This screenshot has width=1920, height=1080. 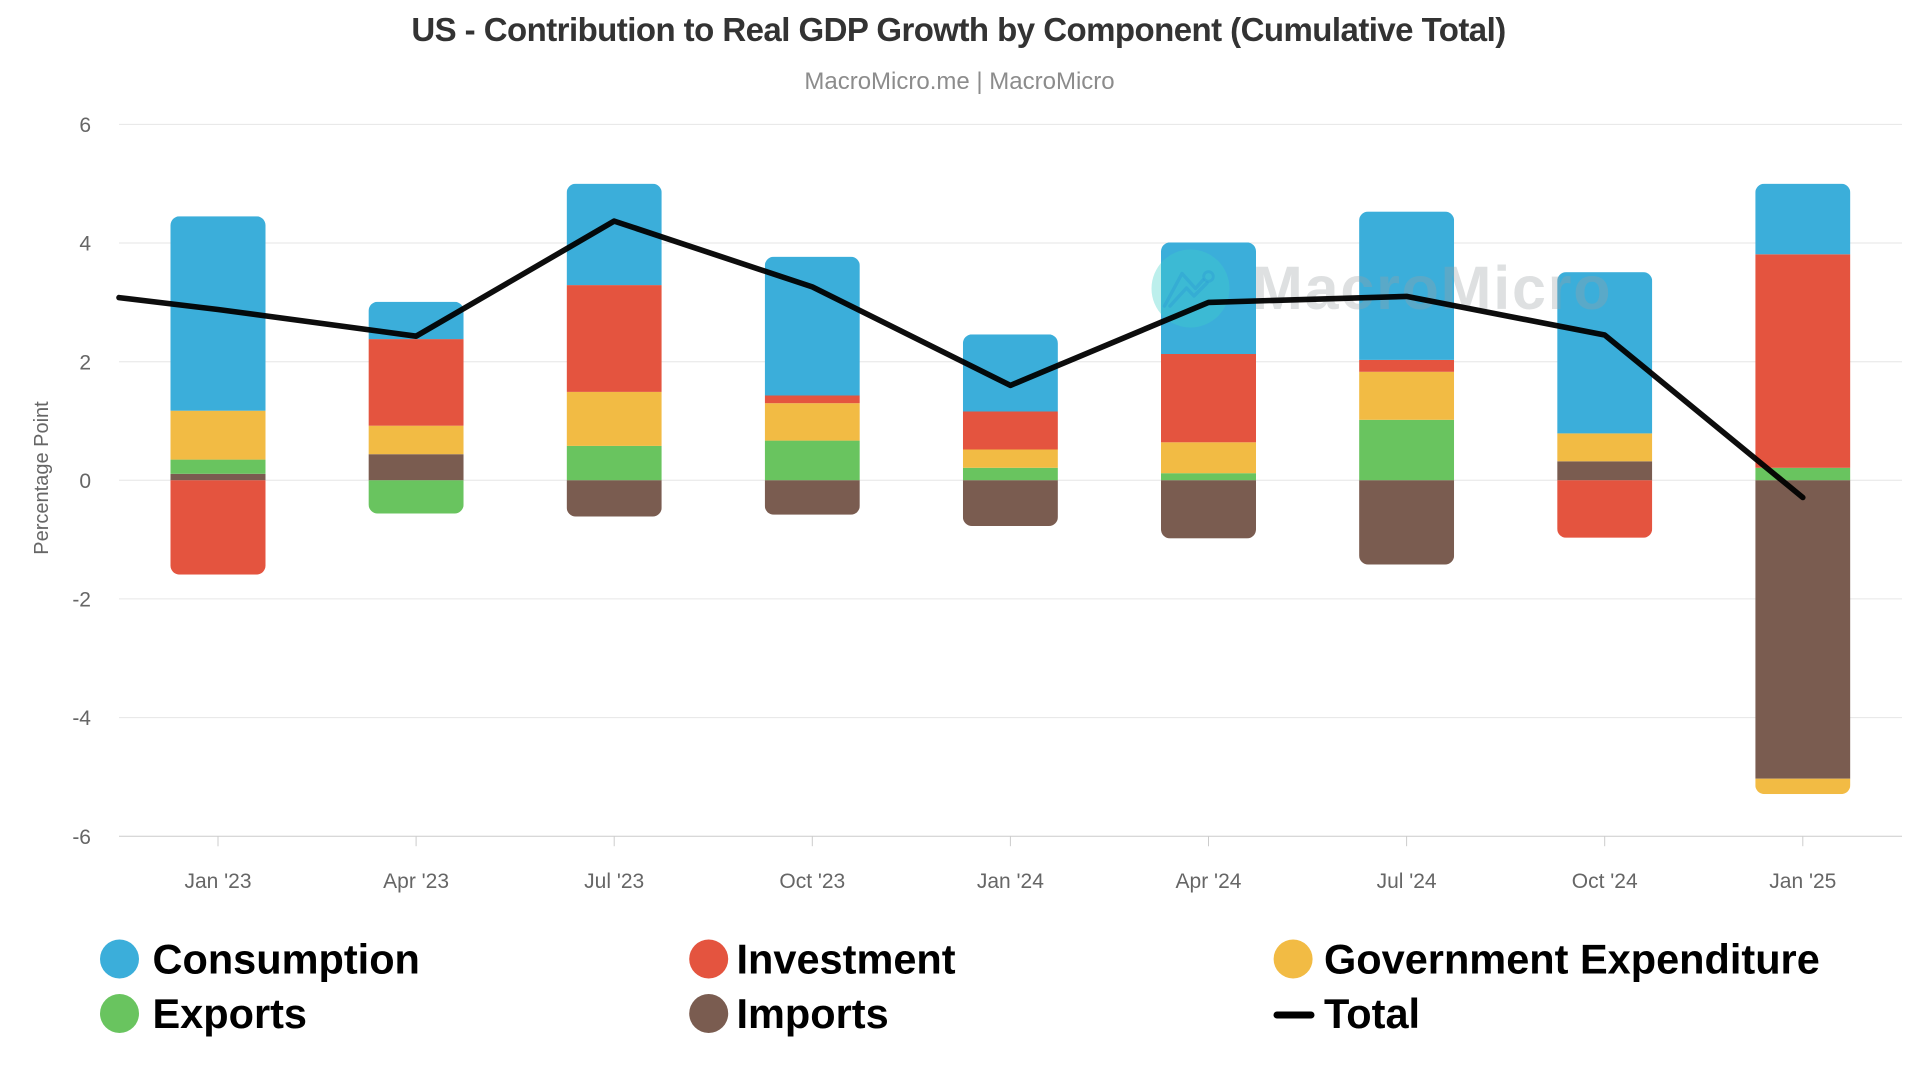 I want to click on svg-text: -4, so click(x=81, y=718).